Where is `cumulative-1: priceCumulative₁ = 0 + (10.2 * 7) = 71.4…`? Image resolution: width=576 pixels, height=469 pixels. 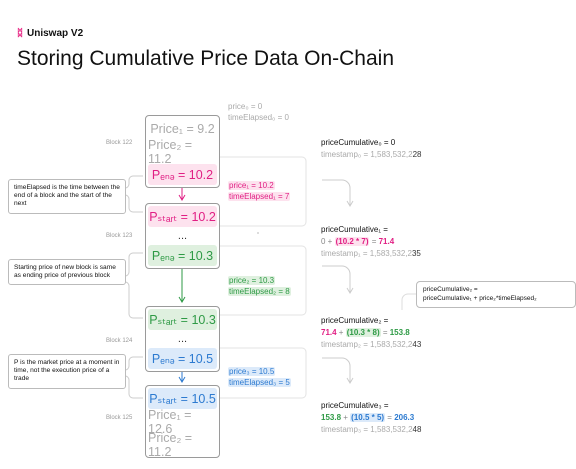
cumulative-1: priceCumulative₁ = 0 + (10.2 * 7) = 71.4… is located at coordinates (371, 242).